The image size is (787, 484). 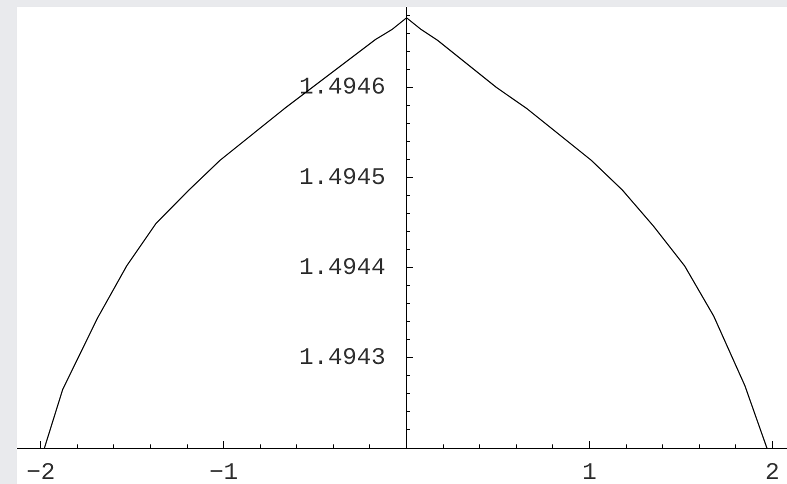 I want to click on x-tick-label: 2, so click(x=772, y=472).